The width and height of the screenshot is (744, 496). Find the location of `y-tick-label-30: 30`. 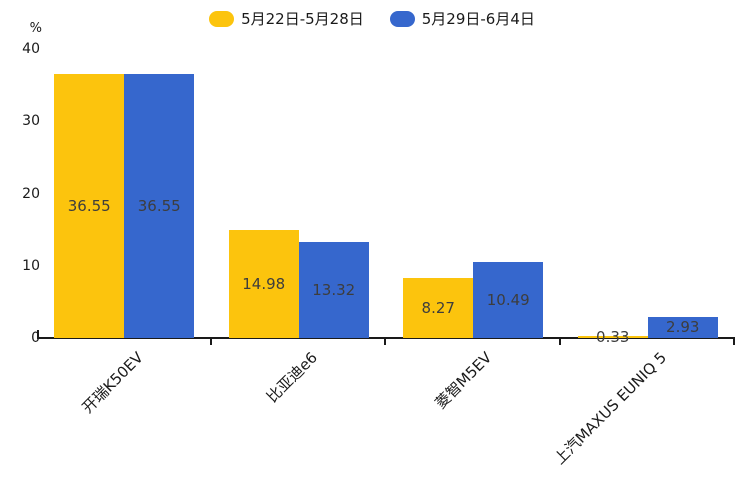

y-tick-label-30: 30 is located at coordinates (31, 121).